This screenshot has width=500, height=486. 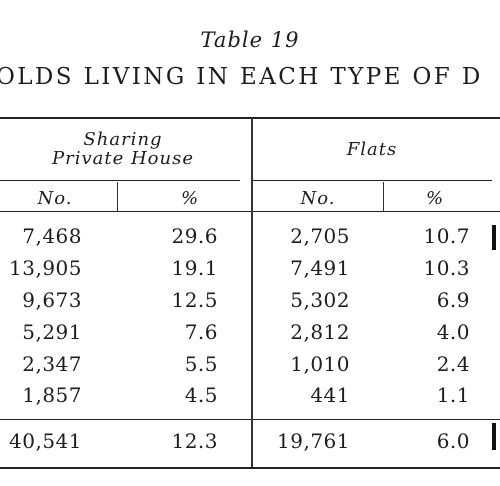 I want to click on group-header-sharing: Sharing Private House, so click(x=123, y=149).